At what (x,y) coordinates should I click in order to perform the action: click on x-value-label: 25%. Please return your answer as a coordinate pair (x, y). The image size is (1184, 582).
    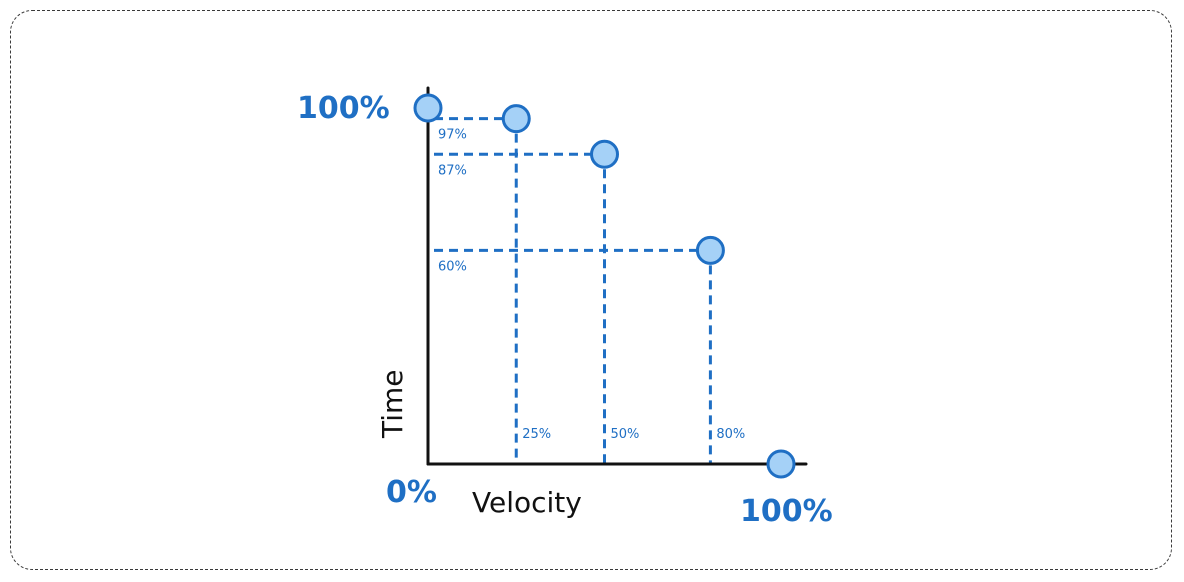
    Looking at the image, I should click on (536, 434).